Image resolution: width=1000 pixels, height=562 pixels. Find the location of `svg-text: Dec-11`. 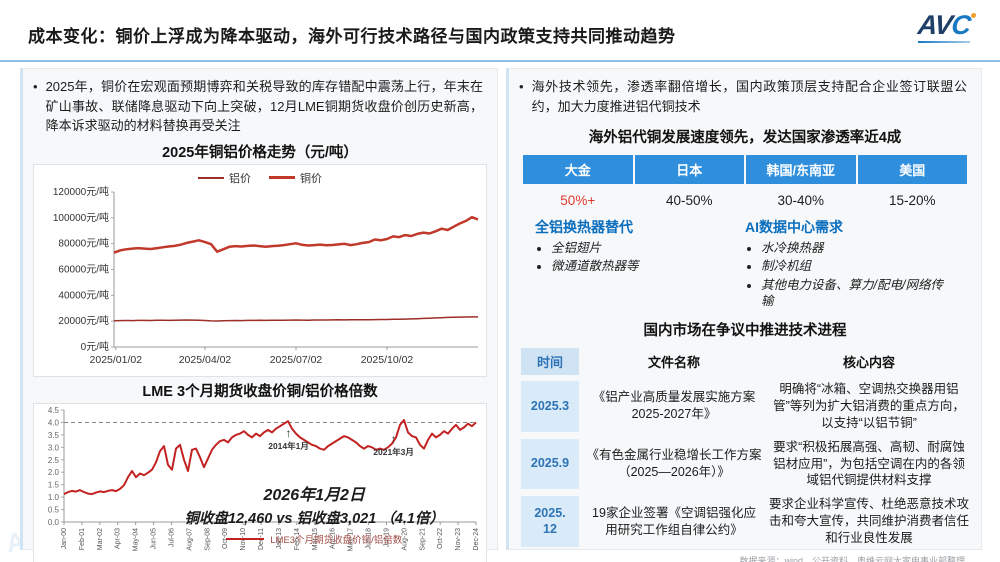

svg-text: Dec-11 is located at coordinates (261, 538).